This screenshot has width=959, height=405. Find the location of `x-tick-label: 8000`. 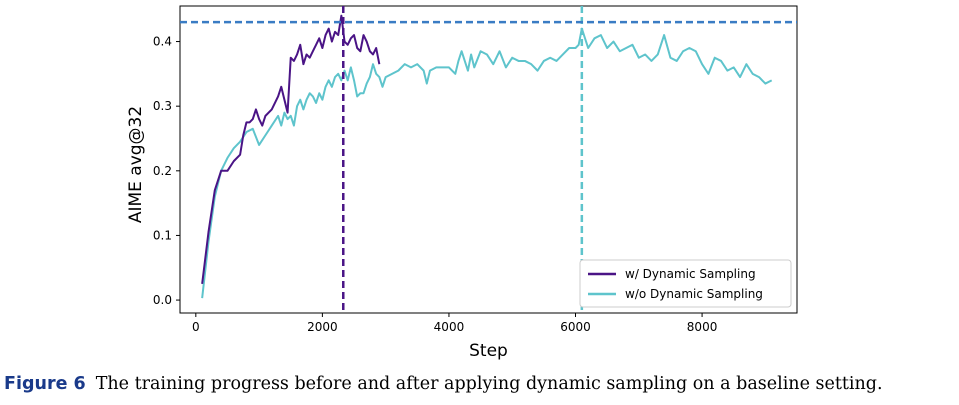

x-tick-label: 8000 is located at coordinates (702, 327).